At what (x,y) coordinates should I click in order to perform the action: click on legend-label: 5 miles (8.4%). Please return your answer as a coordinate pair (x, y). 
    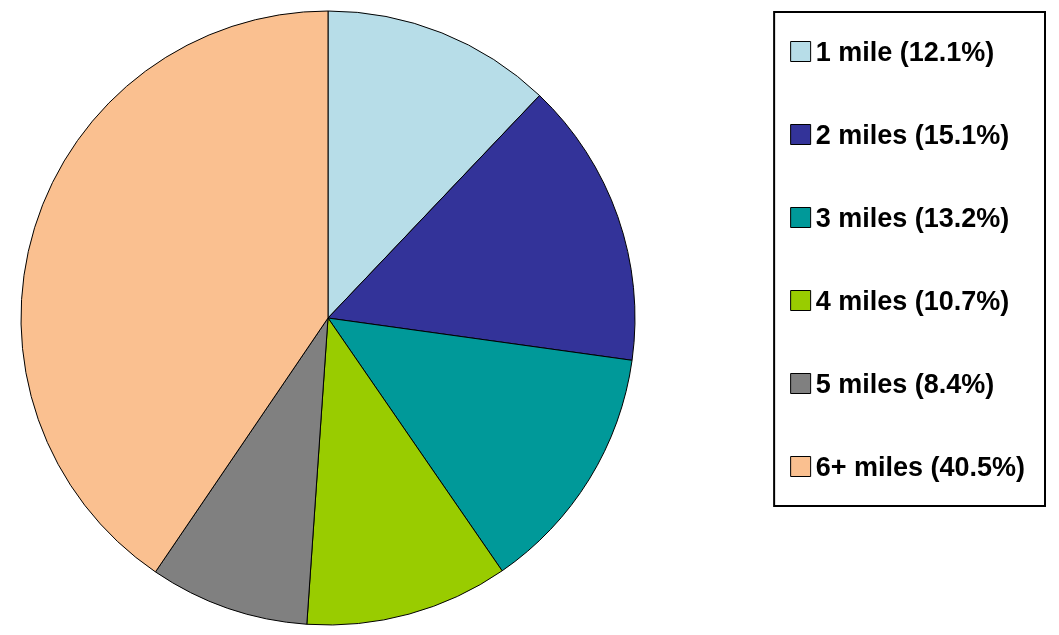
    Looking at the image, I should click on (905, 383).